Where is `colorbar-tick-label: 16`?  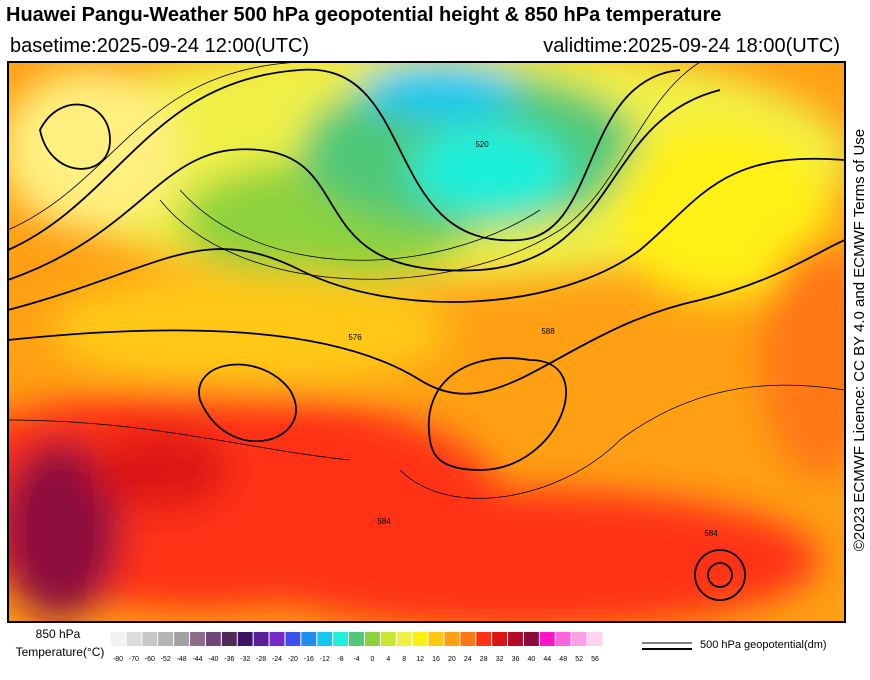 colorbar-tick-label: 16 is located at coordinates (436, 659).